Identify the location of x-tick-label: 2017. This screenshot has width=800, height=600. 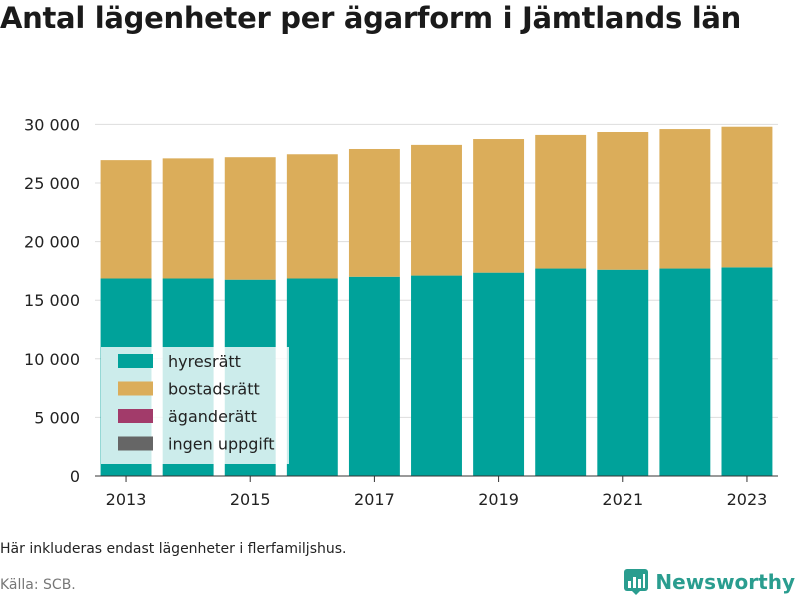
(374, 499).